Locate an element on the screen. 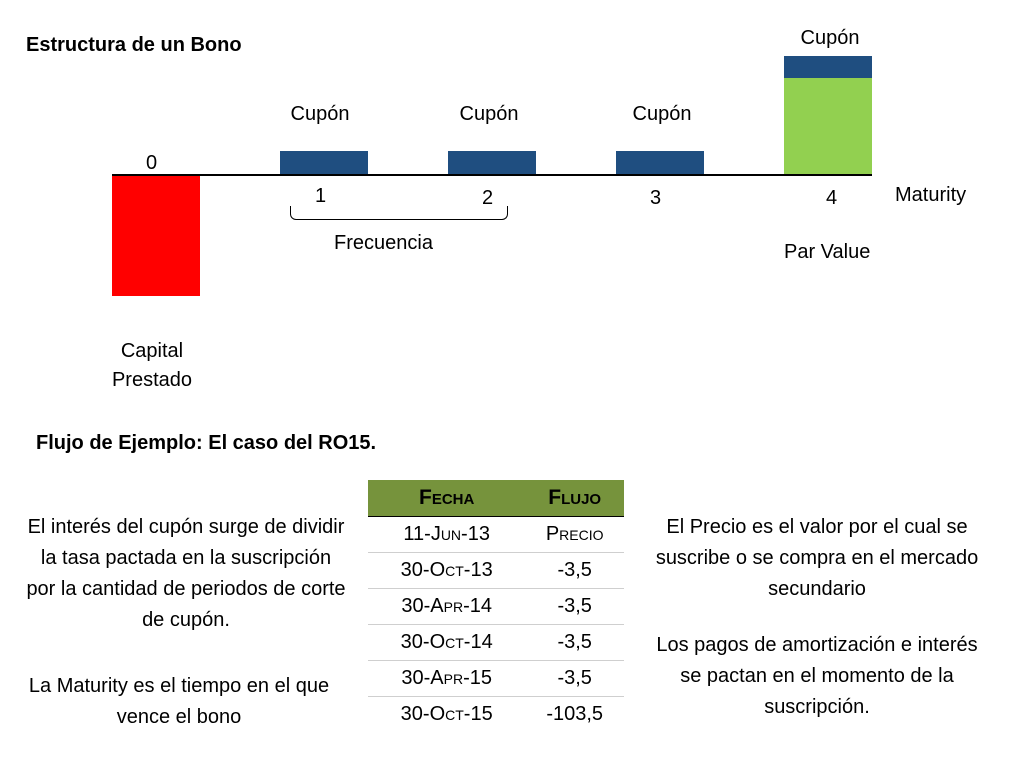  cell-date: 30-Oct-14 is located at coordinates (447, 642).